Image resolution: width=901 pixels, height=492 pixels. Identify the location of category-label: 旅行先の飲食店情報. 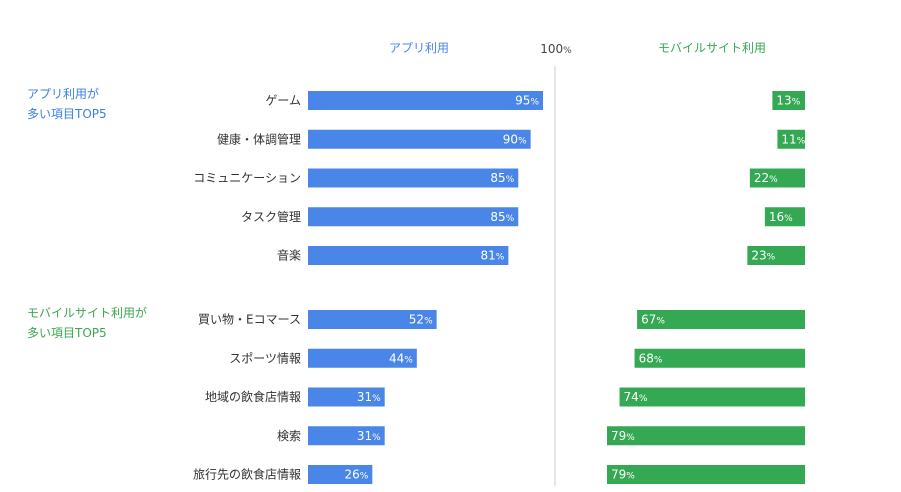
(247, 474).